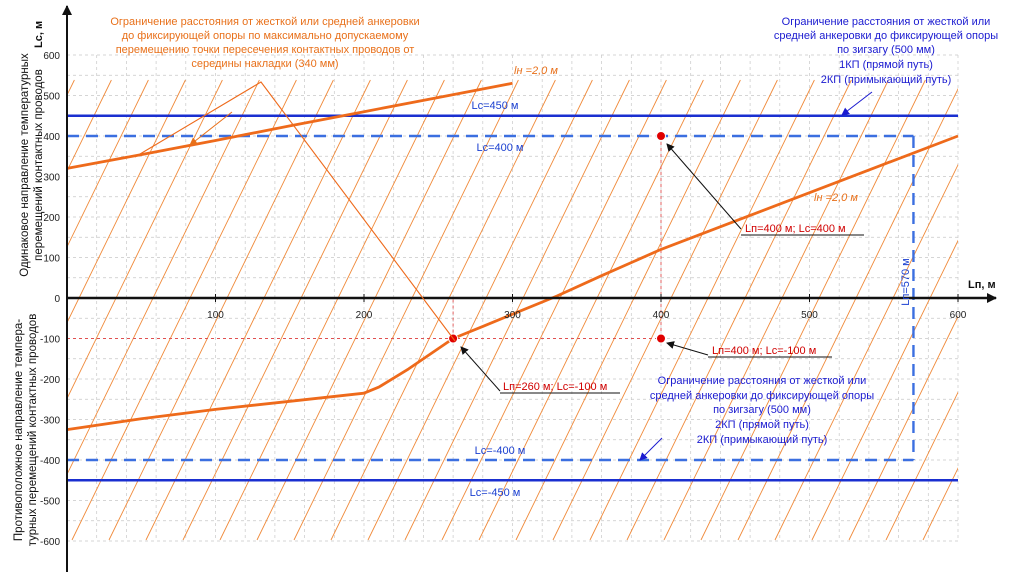  Describe the element at coordinates (51, 137) in the screenshot. I see `y-tick-label: 400` at that location.